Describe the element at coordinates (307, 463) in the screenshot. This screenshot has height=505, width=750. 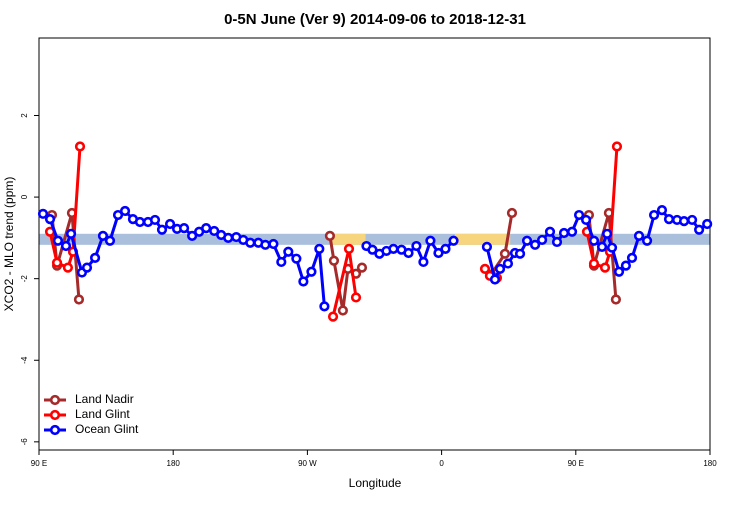
I see `x-tick-label: 90 W` at that location.